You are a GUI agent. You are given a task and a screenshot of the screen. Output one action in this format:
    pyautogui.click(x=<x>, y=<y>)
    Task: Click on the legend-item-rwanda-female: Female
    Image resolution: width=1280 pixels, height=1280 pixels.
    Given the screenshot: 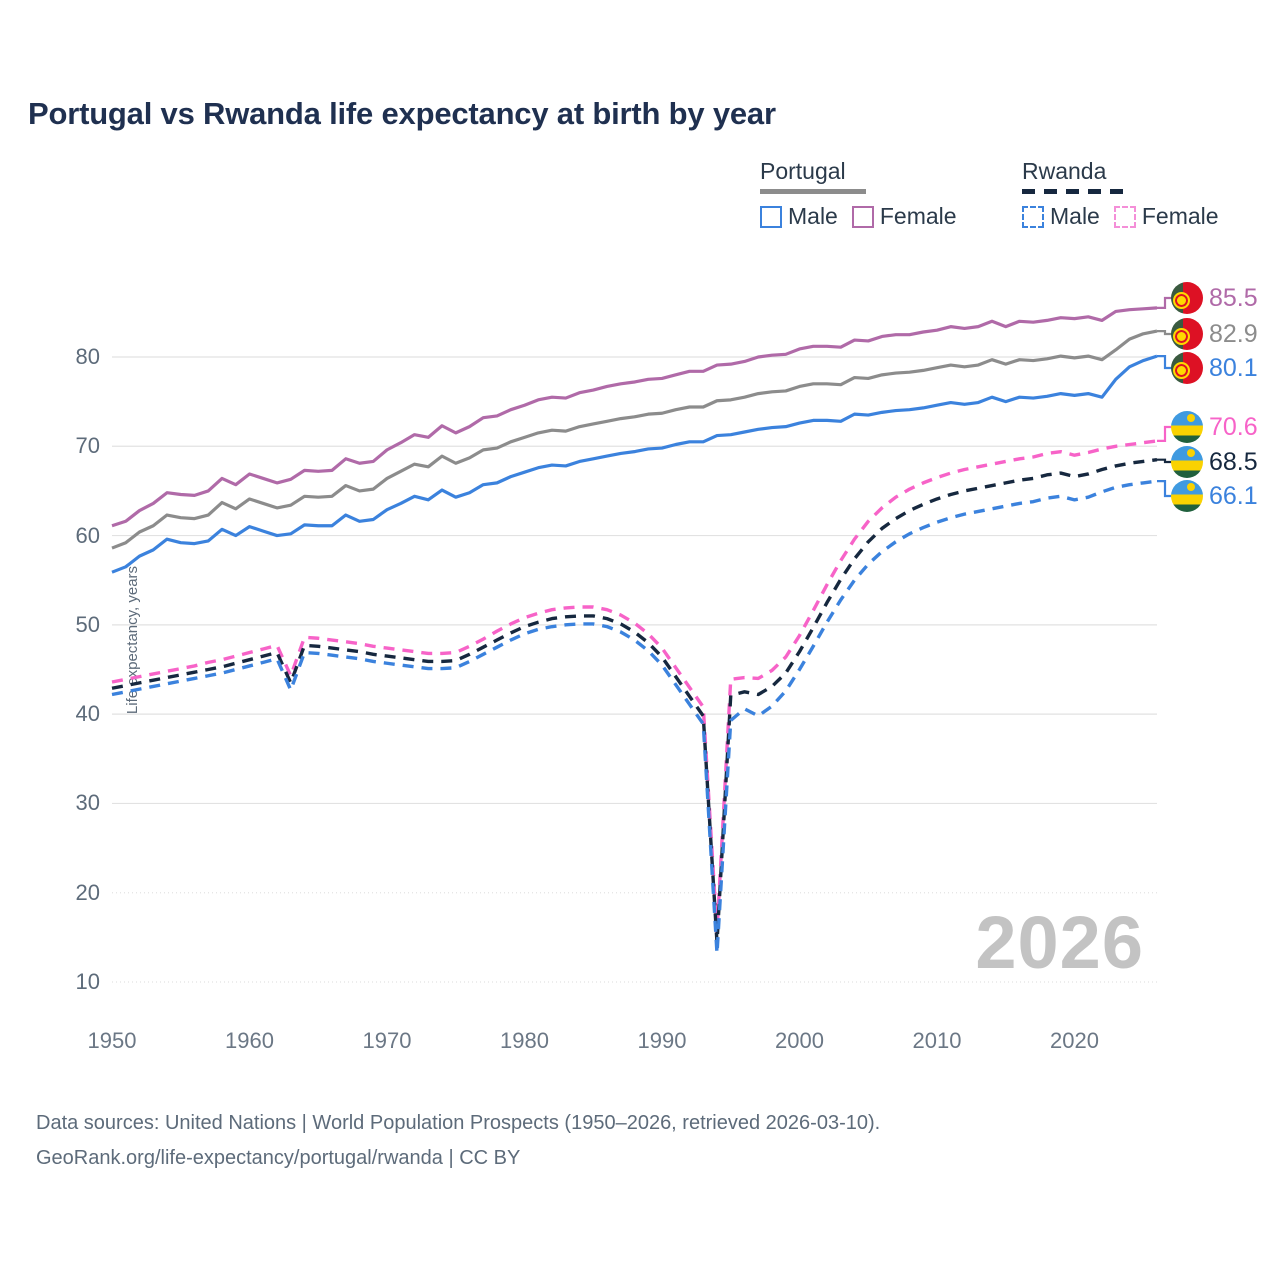 What is the action you would take?
    pyautogui.click(x=1166, y=216)
    